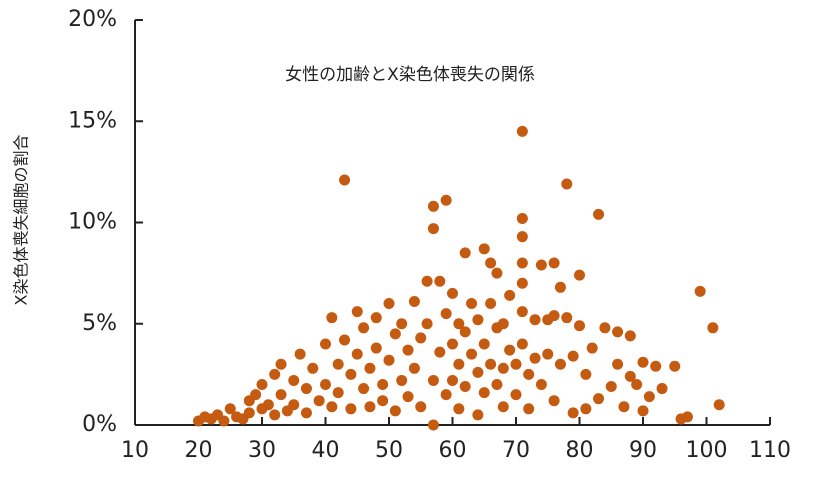 This screenshot has width=815, height=484. Describe the element at coordinates (99, 323) in the screenshot. I see `y-tick-label: 5%` at that location.